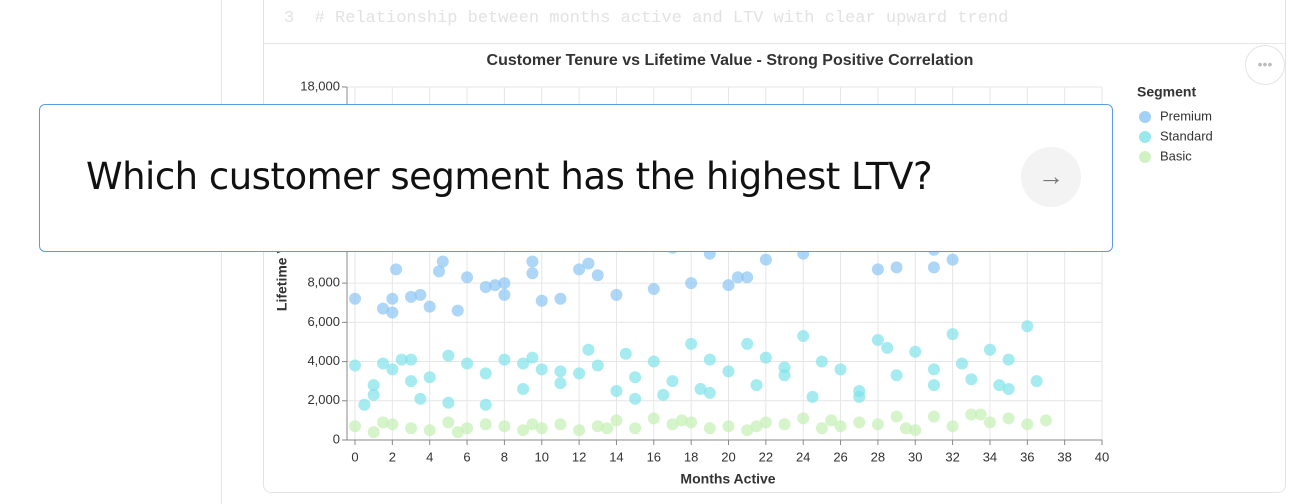  What do you see at coordinates (1051, 177) in the screenshot?
I see `submit-button: →` at bounding box center [1051, 177].